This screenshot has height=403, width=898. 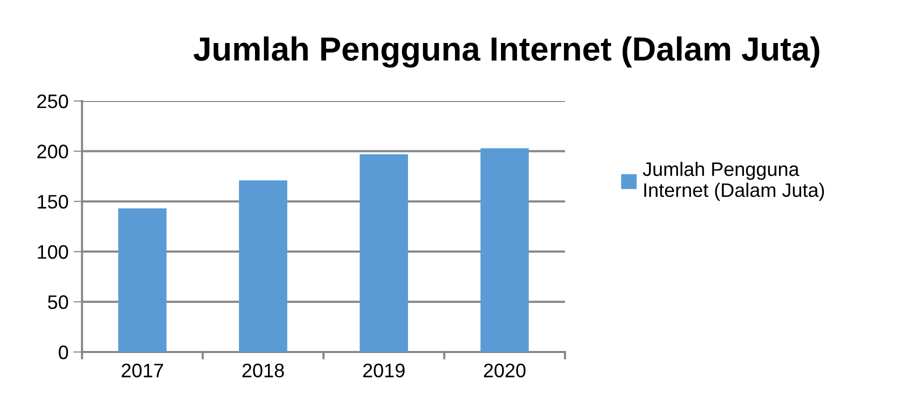 I want to click on chart-title: Jumlah Pengguna Internet (Dalam Juta), so click(x=507, y=52).